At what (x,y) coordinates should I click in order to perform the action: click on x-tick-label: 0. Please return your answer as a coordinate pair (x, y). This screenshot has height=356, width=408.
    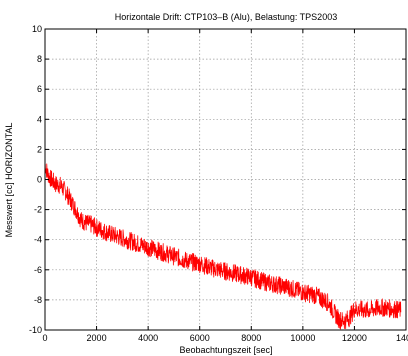
    Looking at the image, I should click on (44, 338).